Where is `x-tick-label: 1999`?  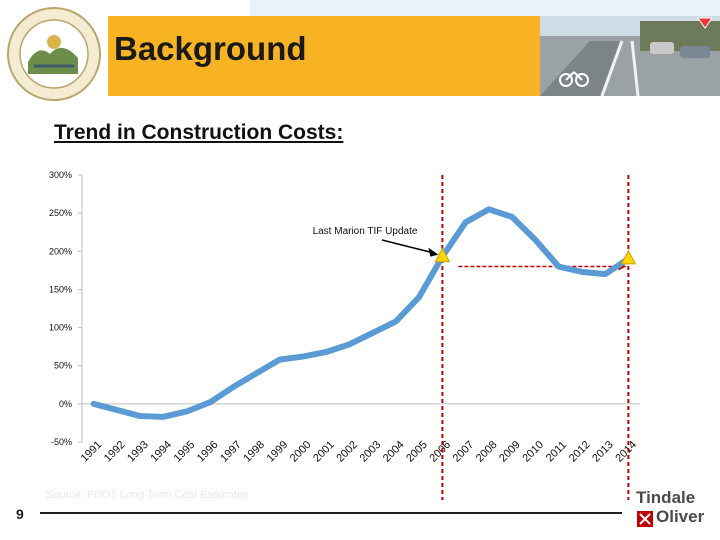 x-tick-label: 1999 is located at coordinates (278, 452).